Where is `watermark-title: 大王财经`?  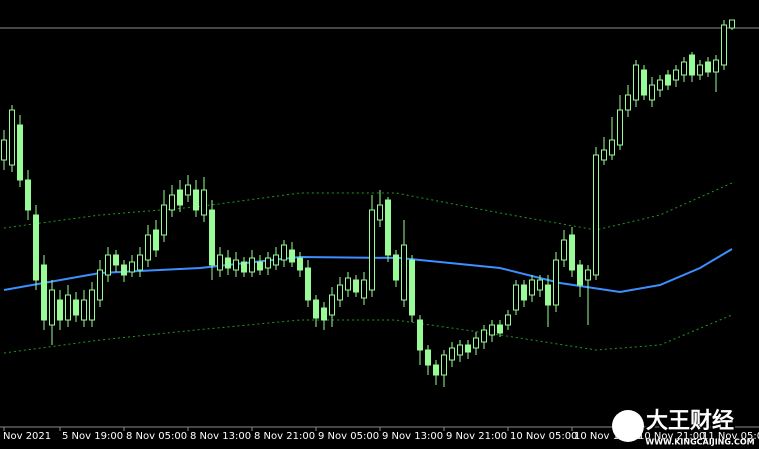
watermark-title: 大王财经 is located at coordinates (690, 421).